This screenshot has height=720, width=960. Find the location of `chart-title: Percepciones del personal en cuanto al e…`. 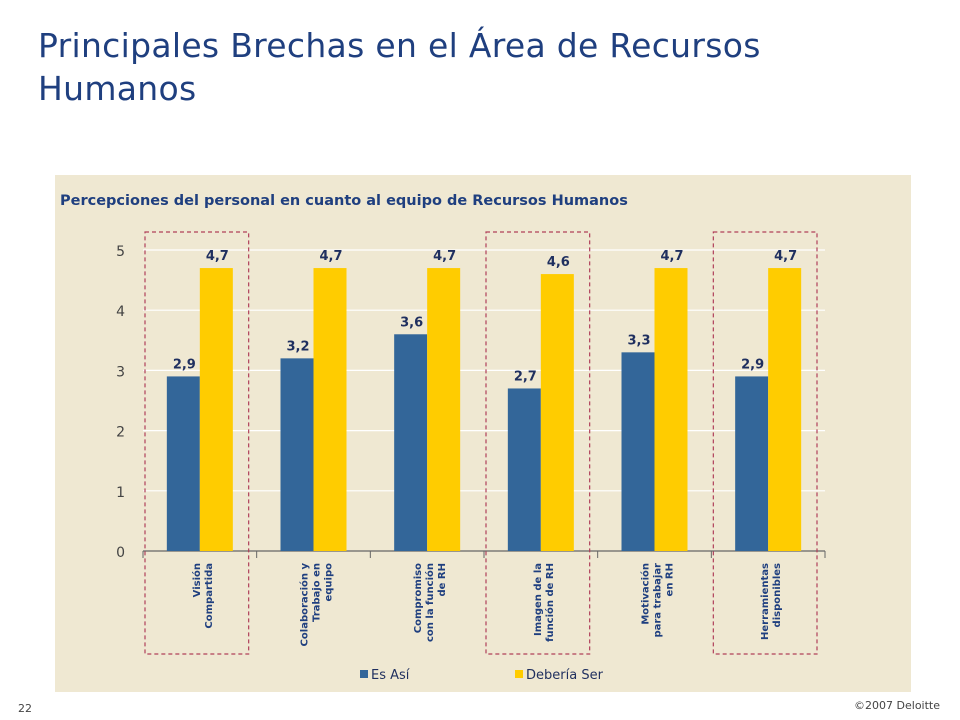

chart-title: Percepciones del personal en cuanto al e… is located at coordinates (344, 201).